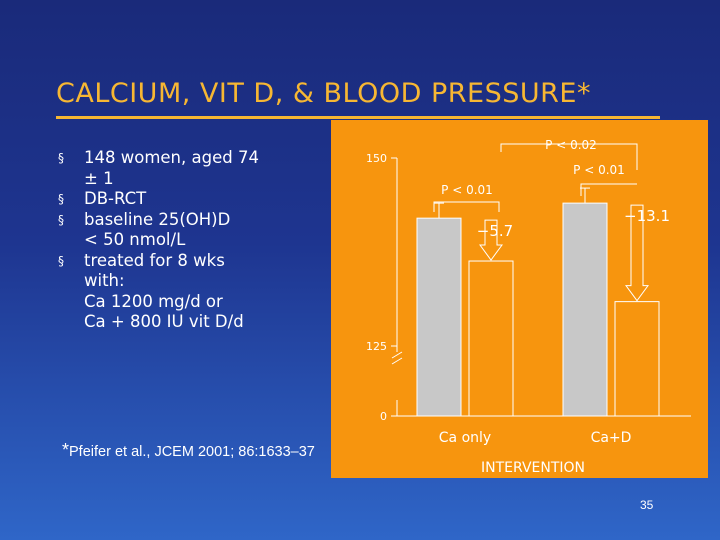  What do you see at coordinates (164, 321) in the screenshot?
I see `bullet-line: Ca + 800 IU vit D/d` at bounding box center [164, 321].